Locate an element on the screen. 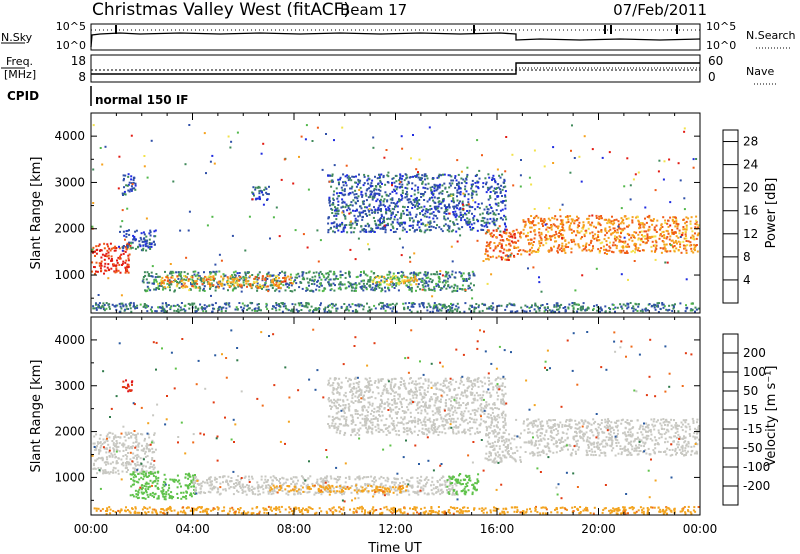 The image size is (800, 554). freq-panel: Freq. [MHz] 18 8 60 0 Nave is located at coordinates (389, 69).